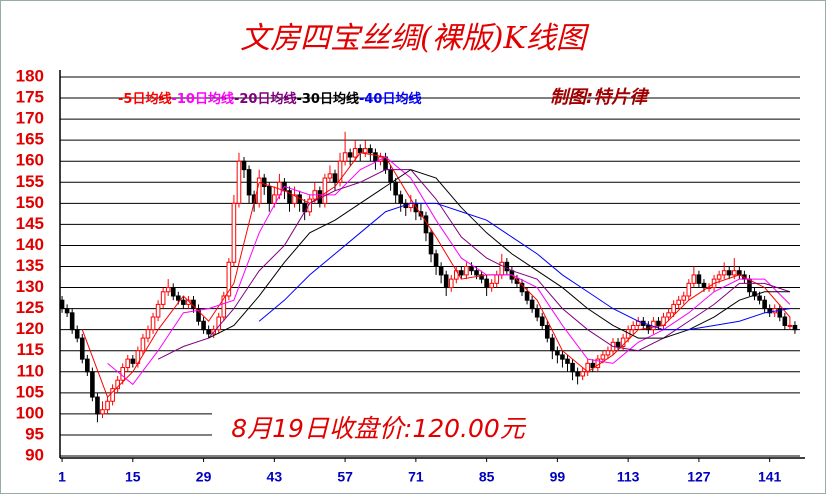 The image size is (826, 494). I want to click on y-tick-label: 130, so click(30, 286).